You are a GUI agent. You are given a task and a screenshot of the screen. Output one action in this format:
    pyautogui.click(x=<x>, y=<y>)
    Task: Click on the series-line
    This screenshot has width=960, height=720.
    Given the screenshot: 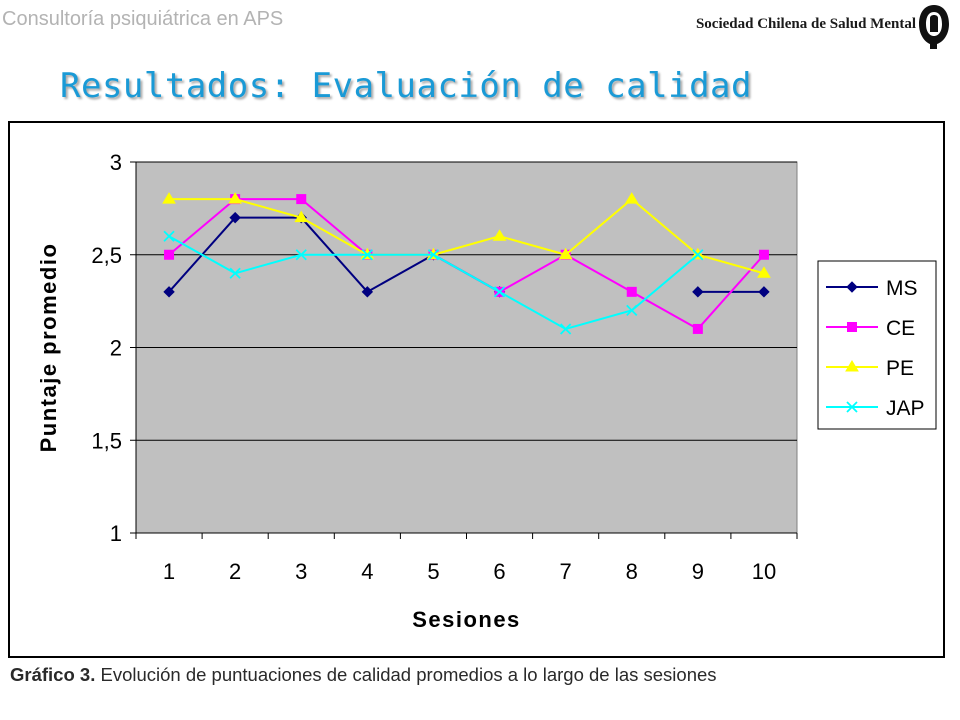 What is the action you would take?
    pyautogui.click(x=467, y=236)
    